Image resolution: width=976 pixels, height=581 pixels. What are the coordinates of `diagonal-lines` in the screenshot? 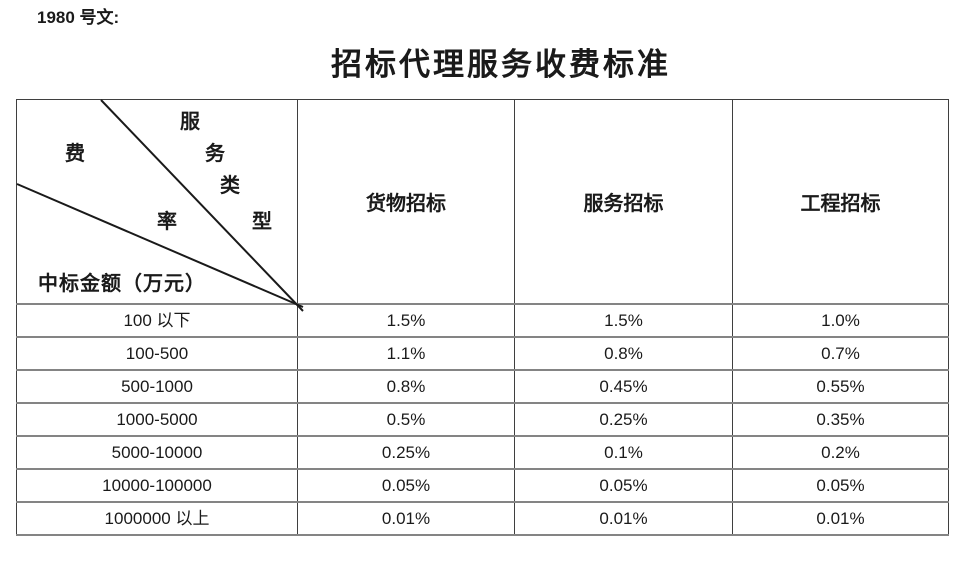 It's located at (160, 205).